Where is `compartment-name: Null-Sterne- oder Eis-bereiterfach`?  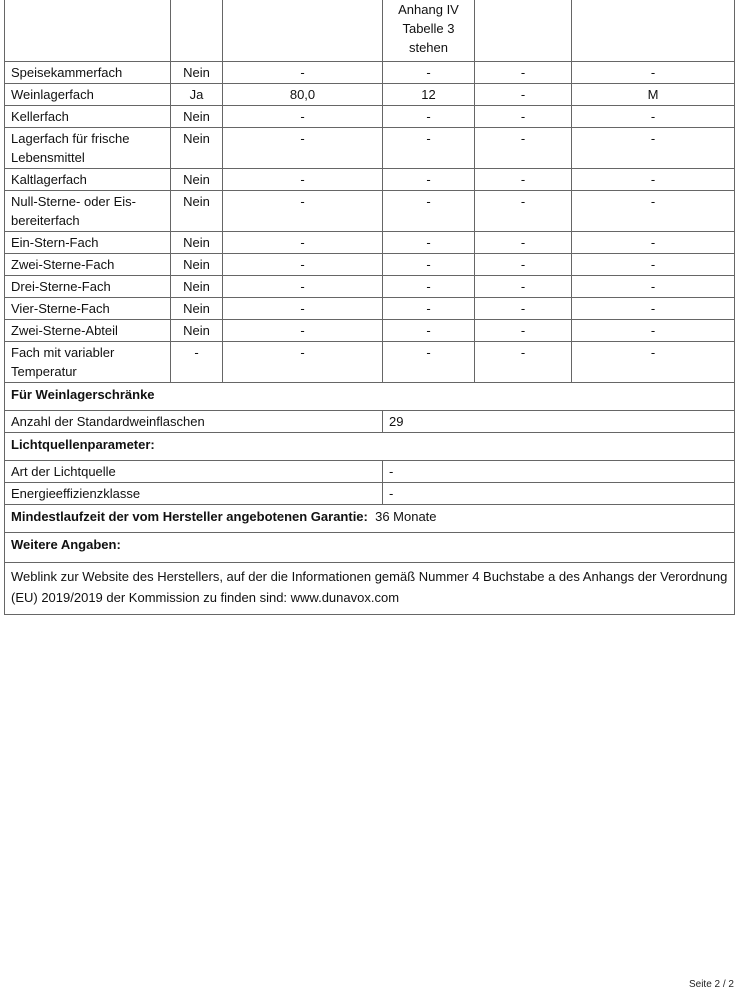 compartment-name: Null-Sterne- oder Eis-bereiterfach is located at coordinates (87, 211).